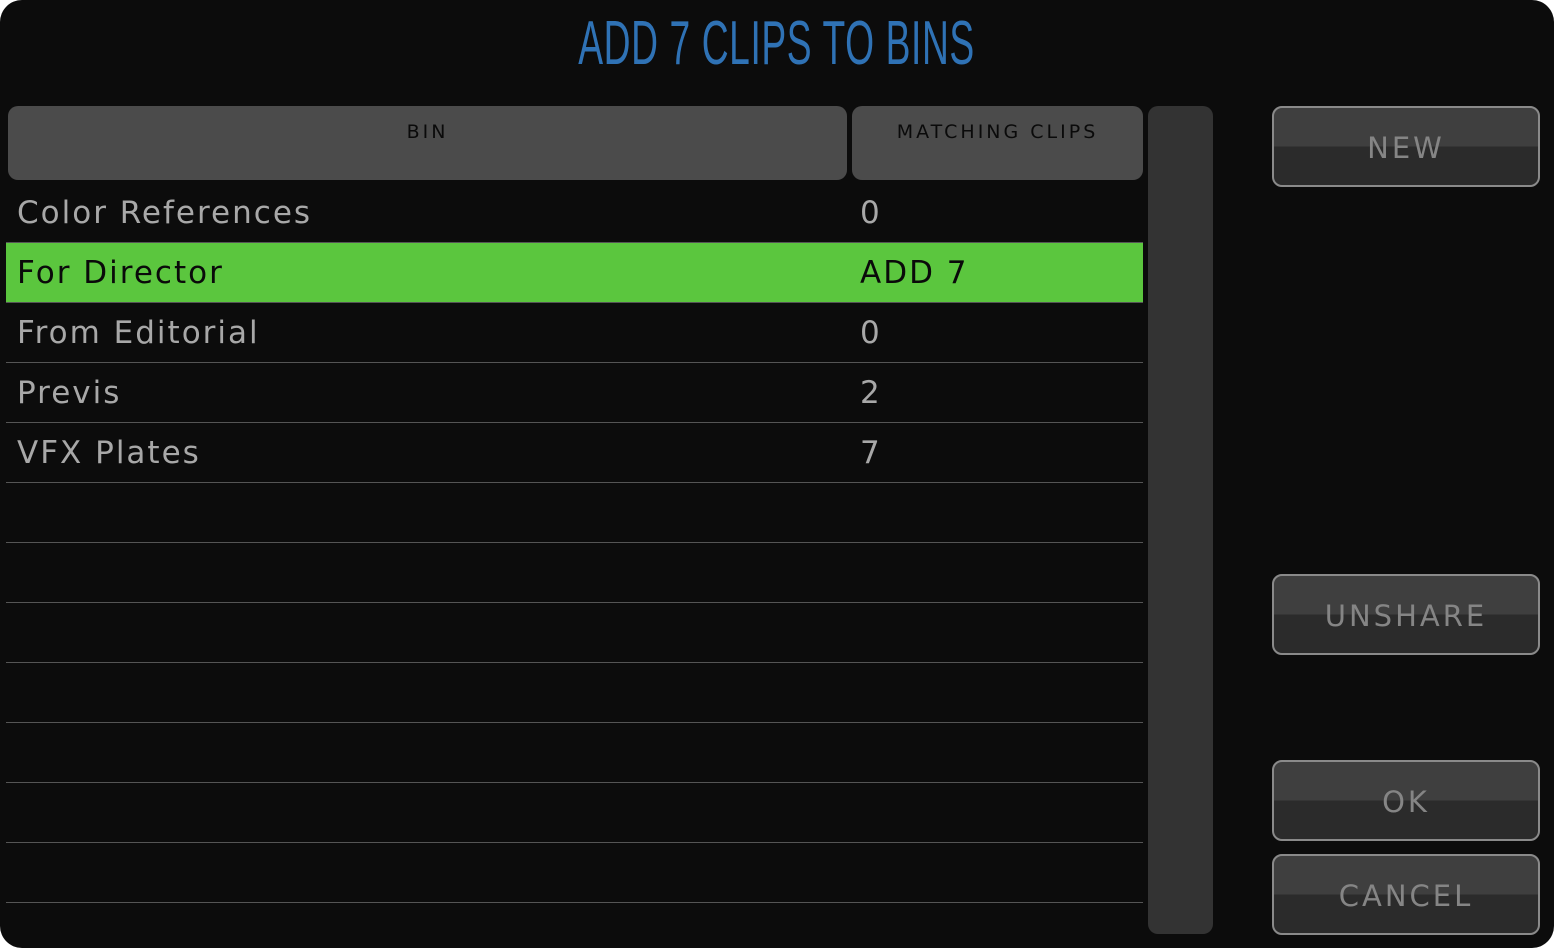 This screenshot has height=948, width=1554. Describe the element at coordinates (871, 453) in the screenshot. I see `matching-count: 7` at that location.